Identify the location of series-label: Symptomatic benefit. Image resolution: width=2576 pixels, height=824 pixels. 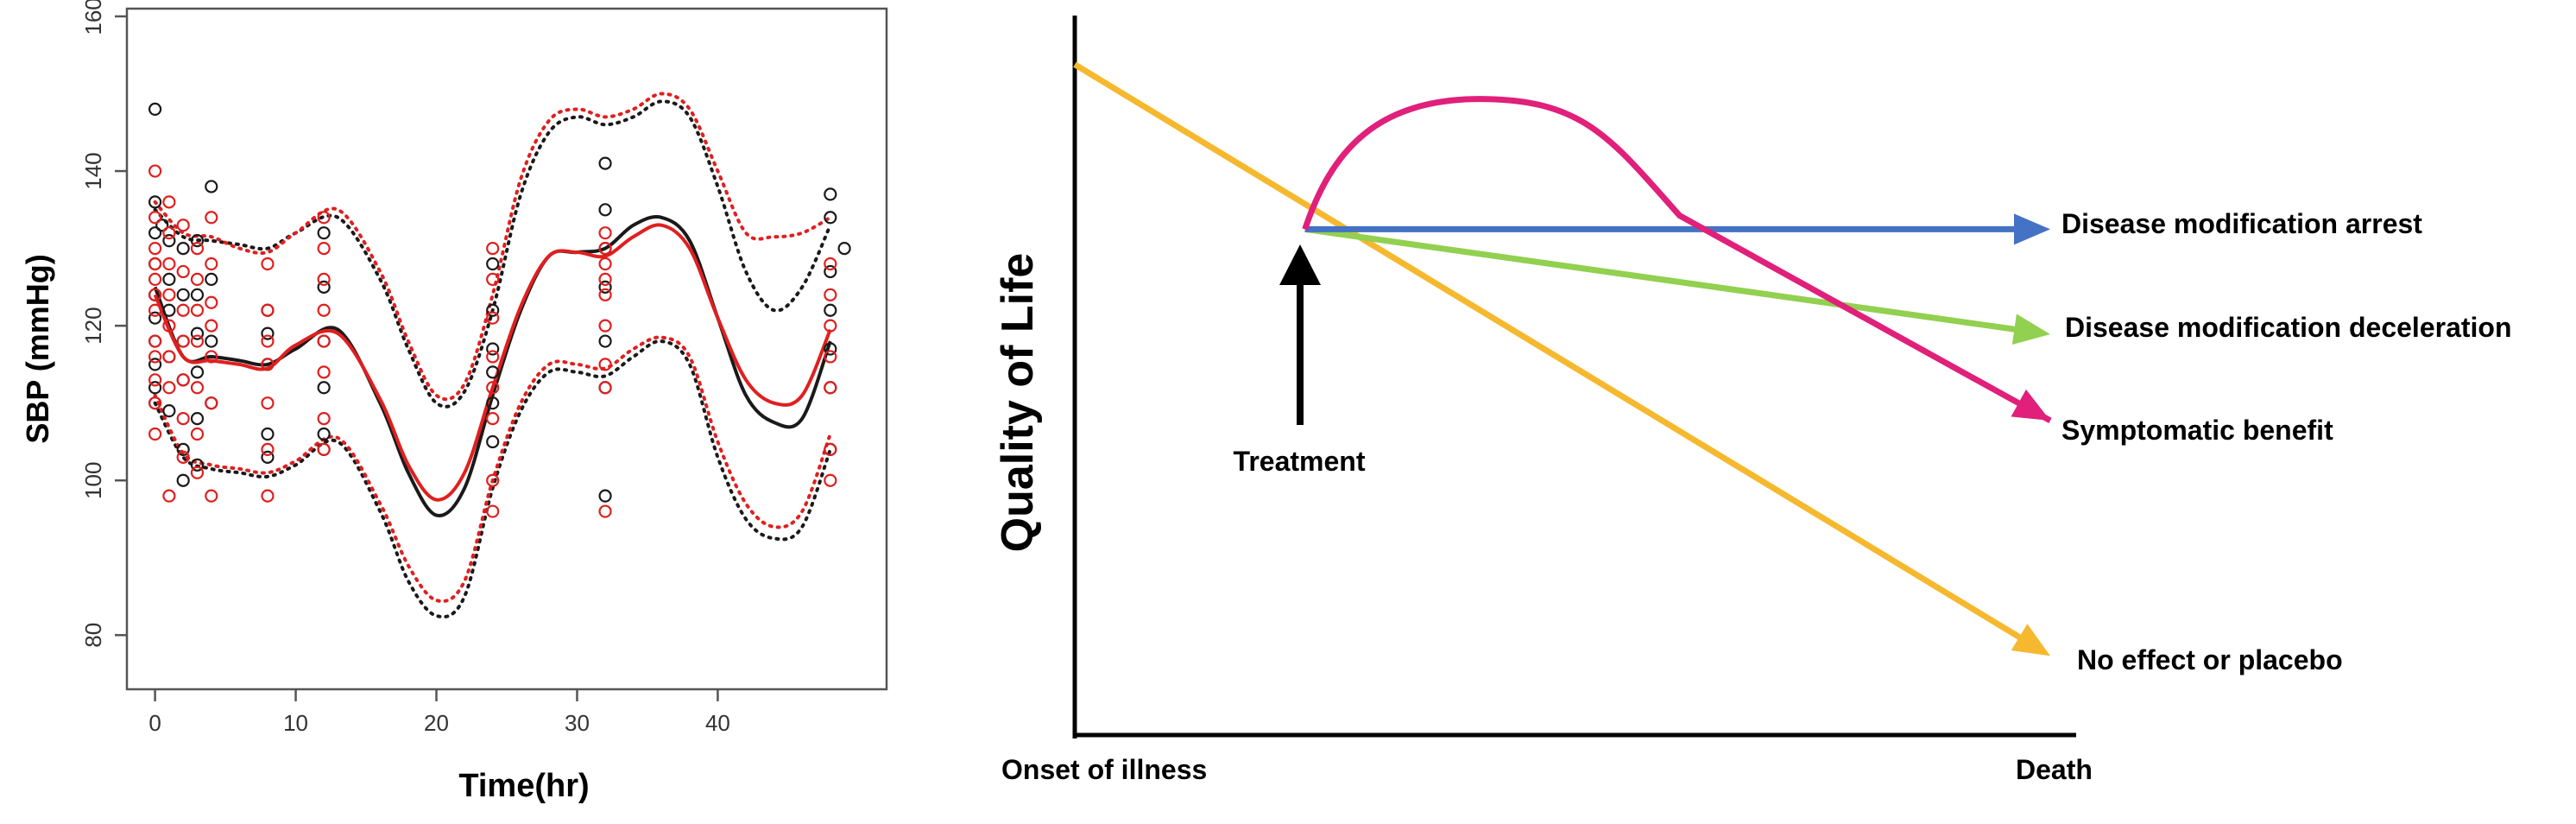
(2197, 430).